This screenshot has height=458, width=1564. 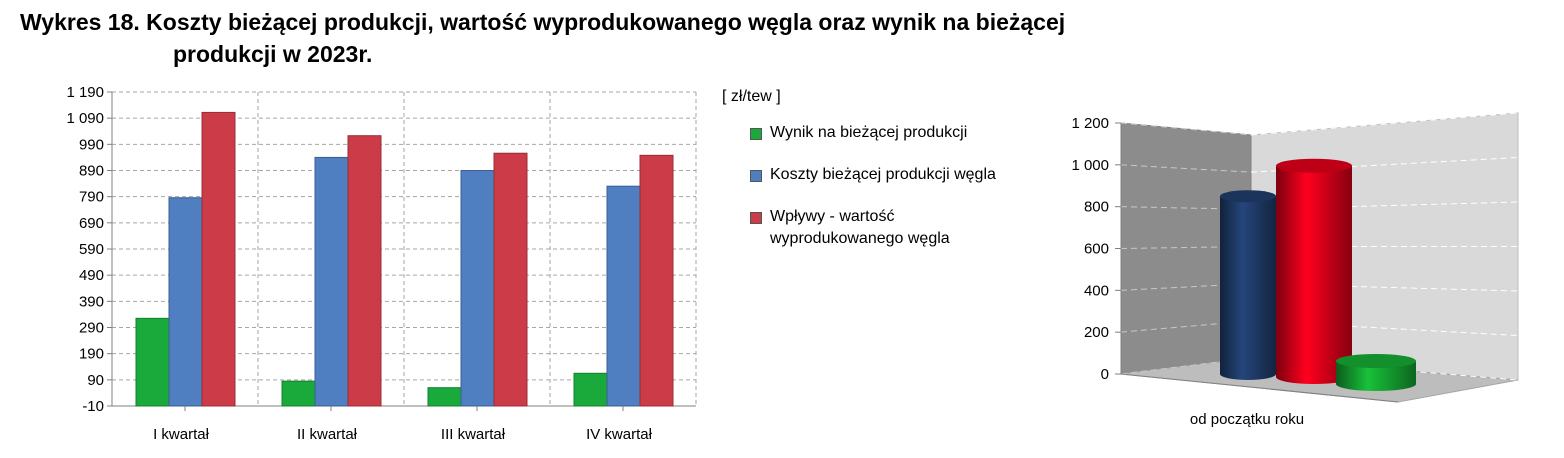 I want to click on x-tick-label: I kwartał, so click(x=181, y=434).